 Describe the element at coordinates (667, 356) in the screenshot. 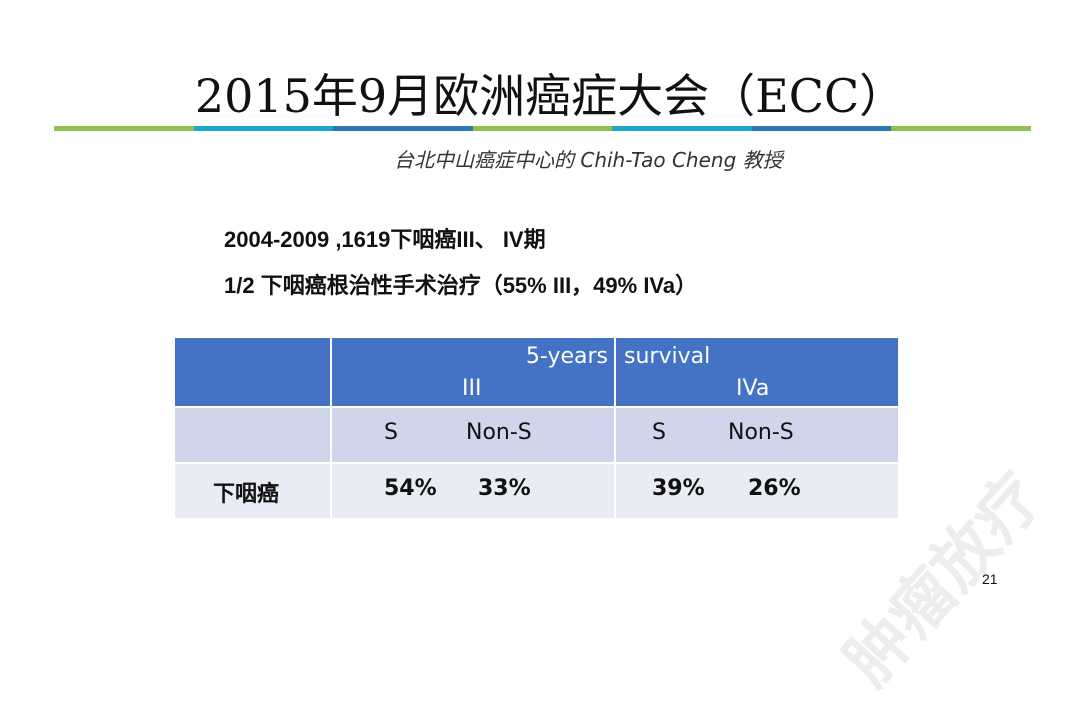

I see `header-survival-right: survival` at that location.